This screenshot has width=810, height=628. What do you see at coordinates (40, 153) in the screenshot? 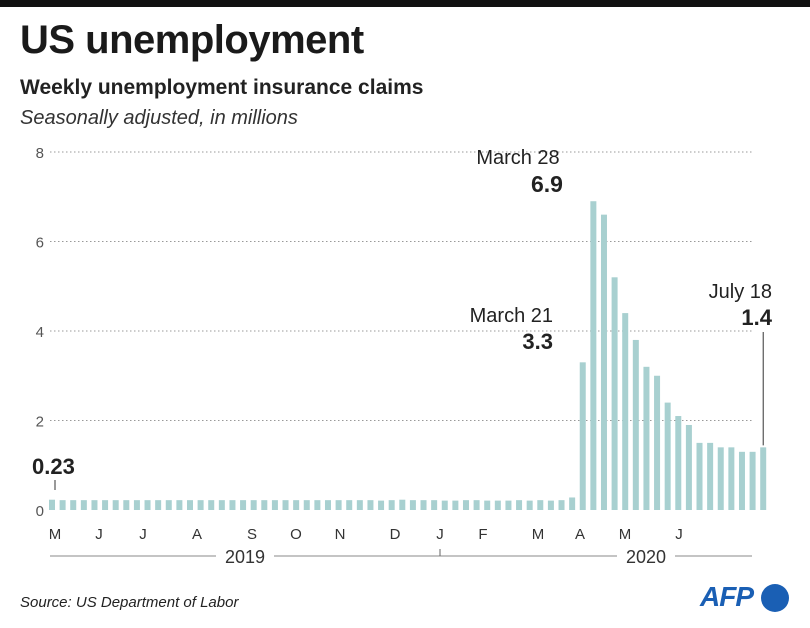
I see `y-tick-label: 8` at bounding box center [40, 153].